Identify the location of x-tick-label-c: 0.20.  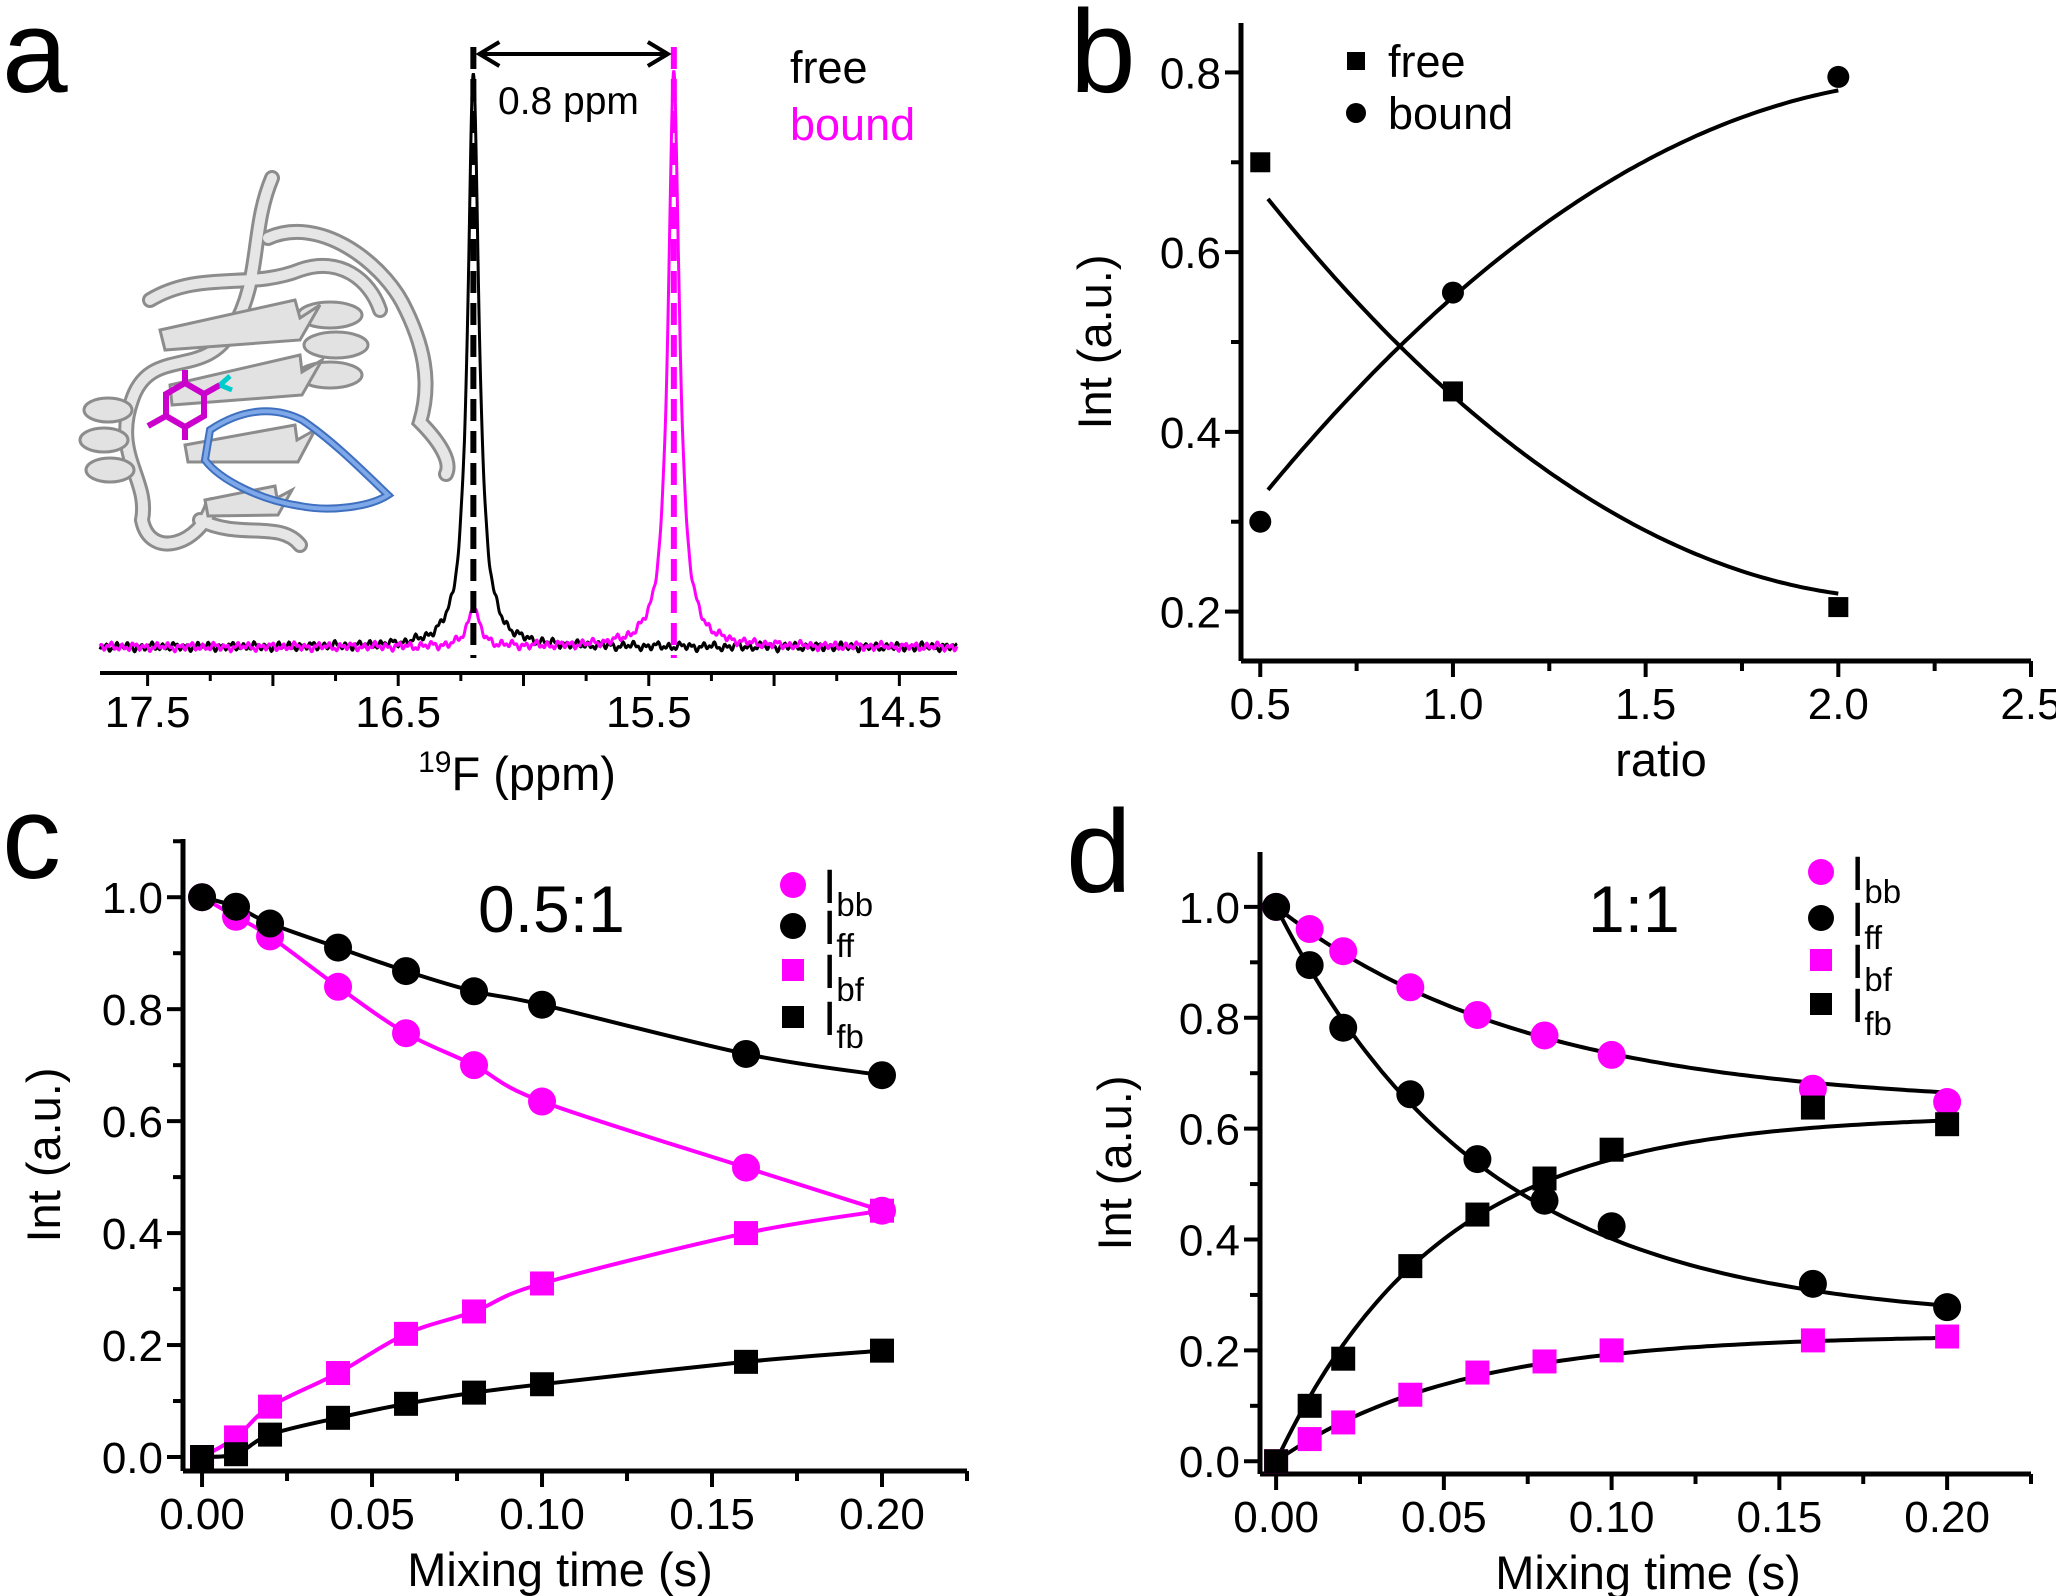
(882, 1514).